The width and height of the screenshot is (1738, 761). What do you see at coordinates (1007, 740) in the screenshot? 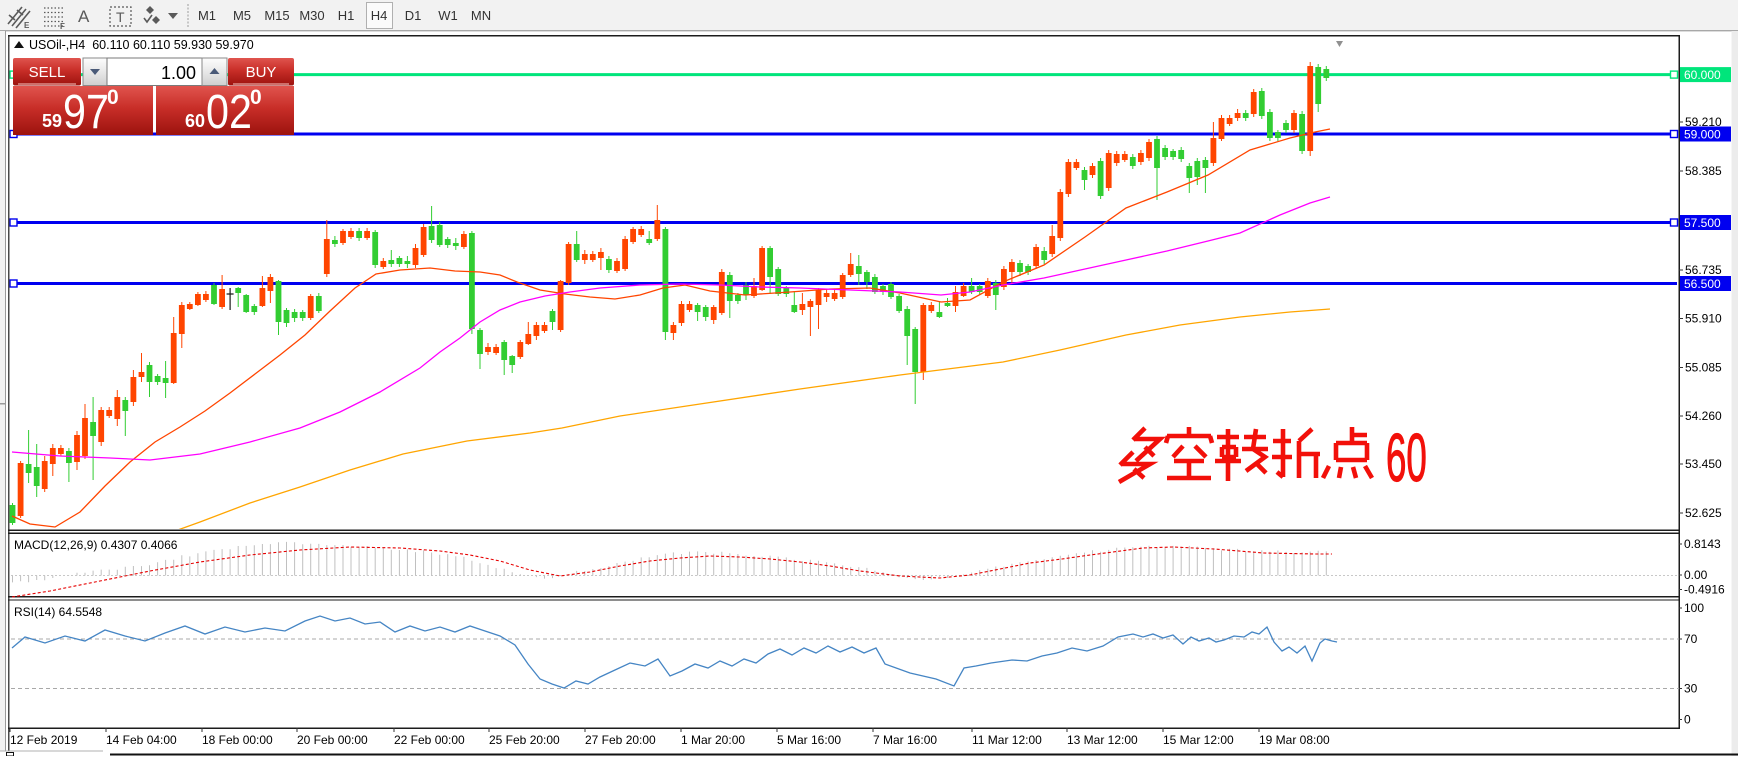
I see `svg-text: 11 Mar 12:00` at bounding box center [1007, 740].